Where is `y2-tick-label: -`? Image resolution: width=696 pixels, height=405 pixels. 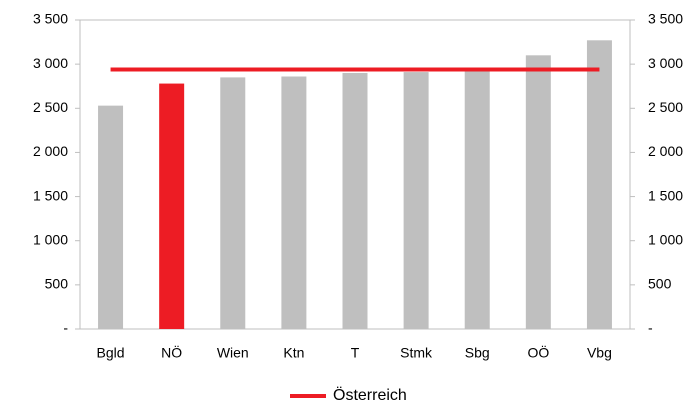
y2-tick-label: - is located at coordinates (650, 328).